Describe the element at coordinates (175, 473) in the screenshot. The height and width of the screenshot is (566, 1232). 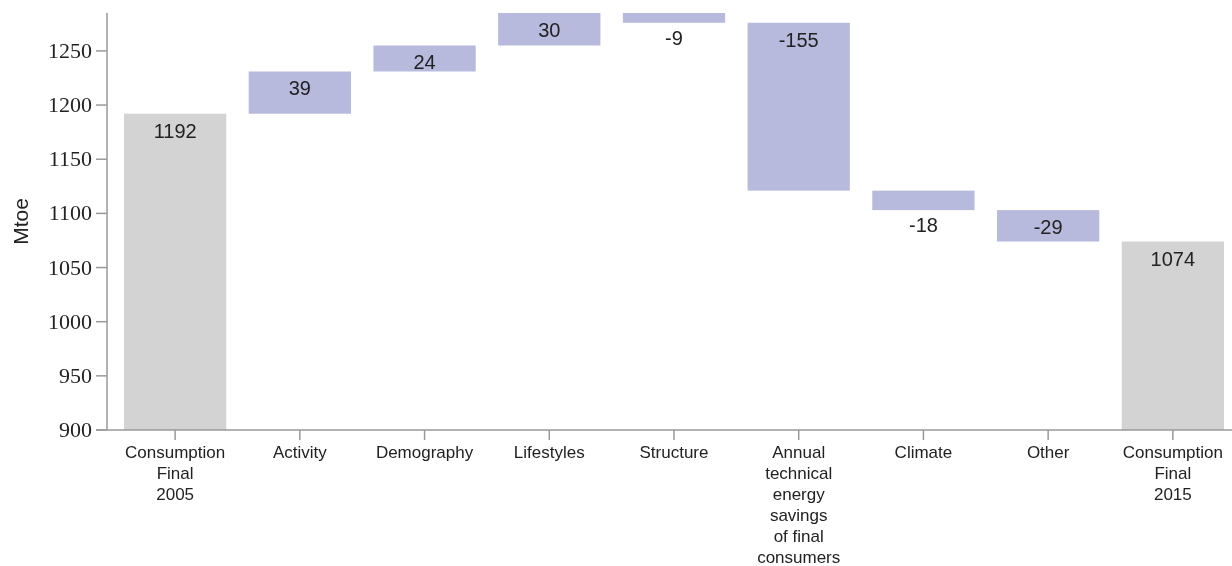
I see `x-tick-label: Consumption Final 2005` at that location.